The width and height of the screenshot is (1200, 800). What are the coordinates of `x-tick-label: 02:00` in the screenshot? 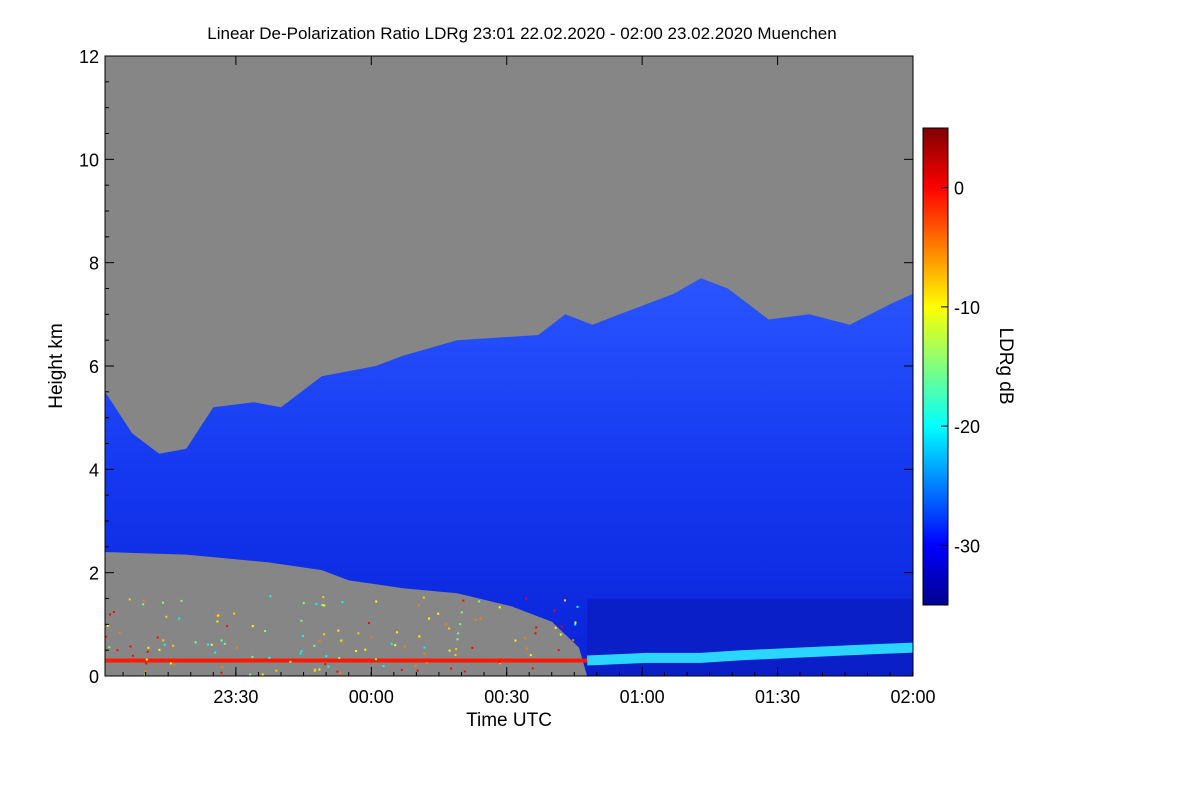 It's located at (912, 697).